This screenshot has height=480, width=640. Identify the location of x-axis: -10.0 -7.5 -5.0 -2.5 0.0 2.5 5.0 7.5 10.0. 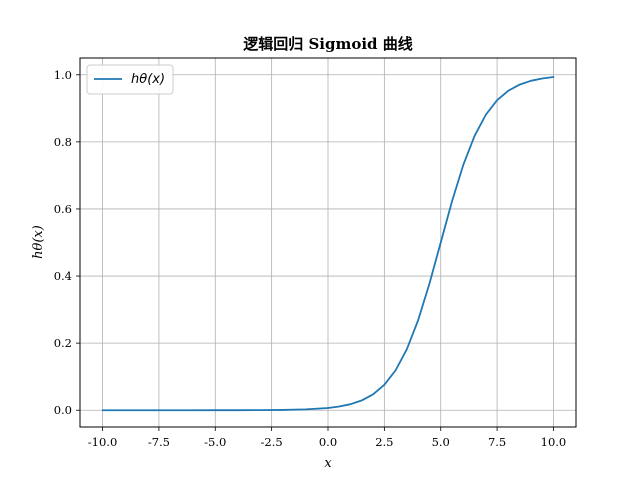
(327, 438).